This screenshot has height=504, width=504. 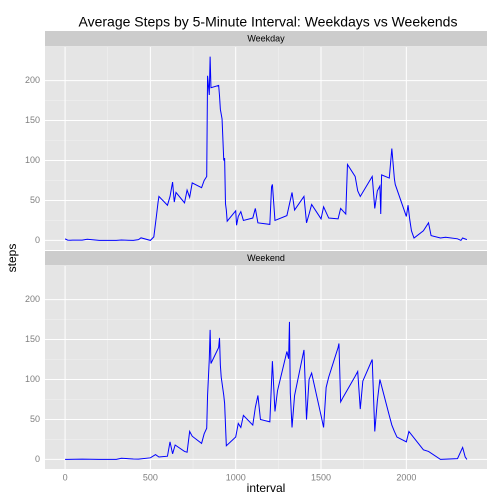 I want to click on x-tick-label: 1500, so click(x=321, y=477).